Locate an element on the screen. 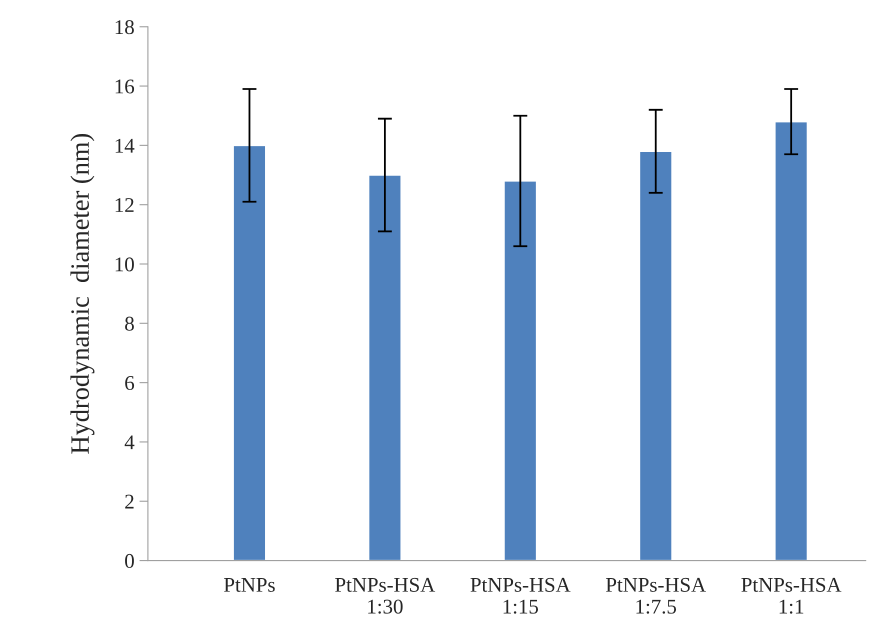  y-tick-label: 10 is located at coordinates (125, 264).